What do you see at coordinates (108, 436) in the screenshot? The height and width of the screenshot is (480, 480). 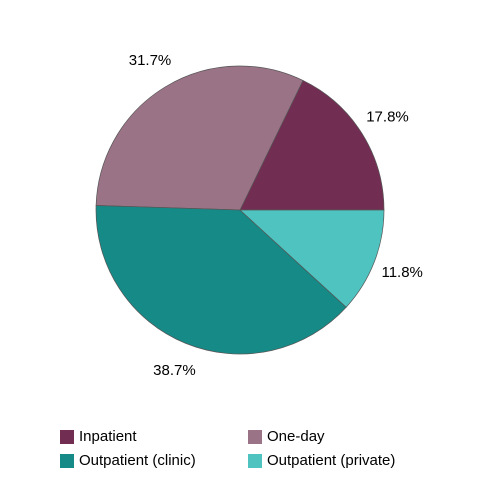 I see `legend-label: Inpatient` at bounding box center [108, 436].